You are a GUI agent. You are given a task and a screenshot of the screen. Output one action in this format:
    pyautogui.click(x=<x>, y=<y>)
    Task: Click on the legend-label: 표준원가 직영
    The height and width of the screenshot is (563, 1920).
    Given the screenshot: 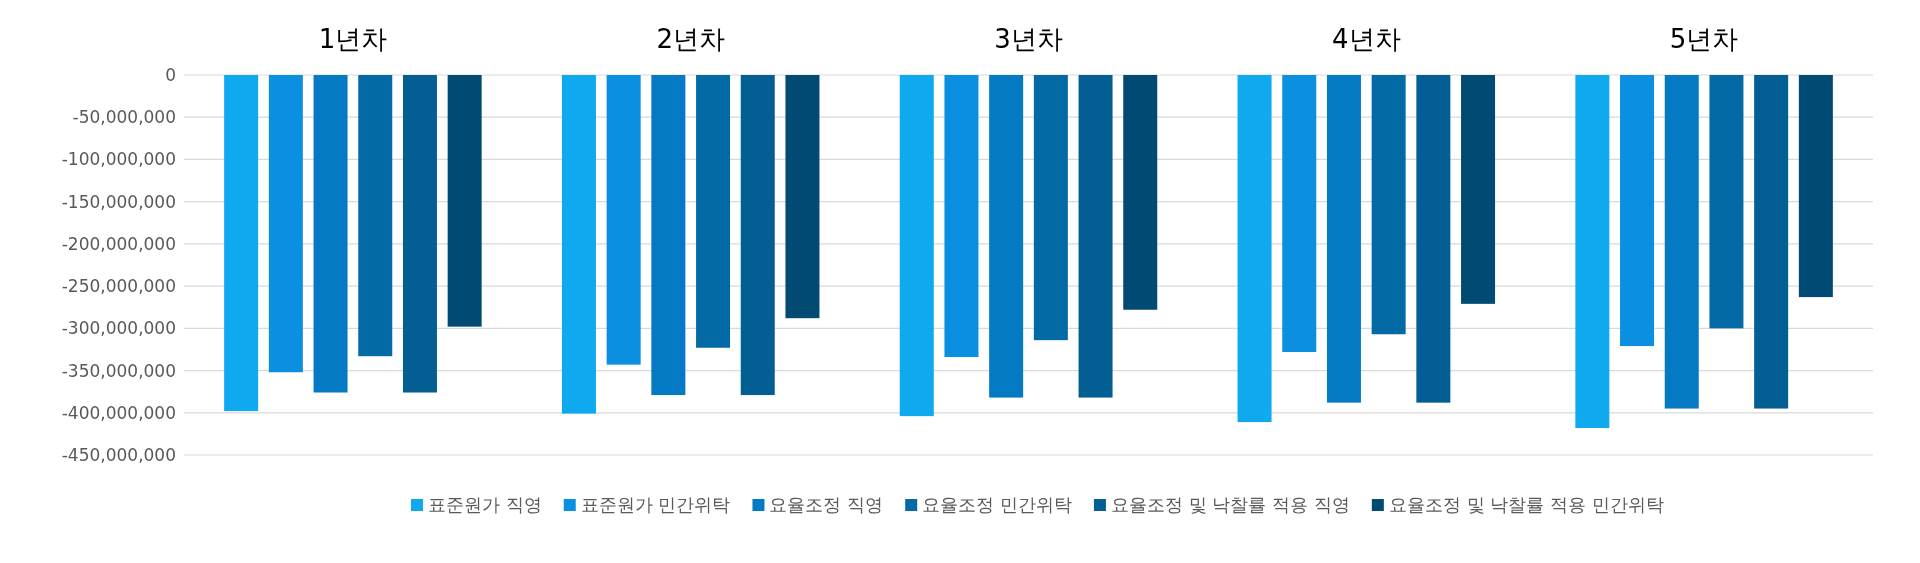 What is the action you would take?
    pyautogui.click(x=485, y=504)
    